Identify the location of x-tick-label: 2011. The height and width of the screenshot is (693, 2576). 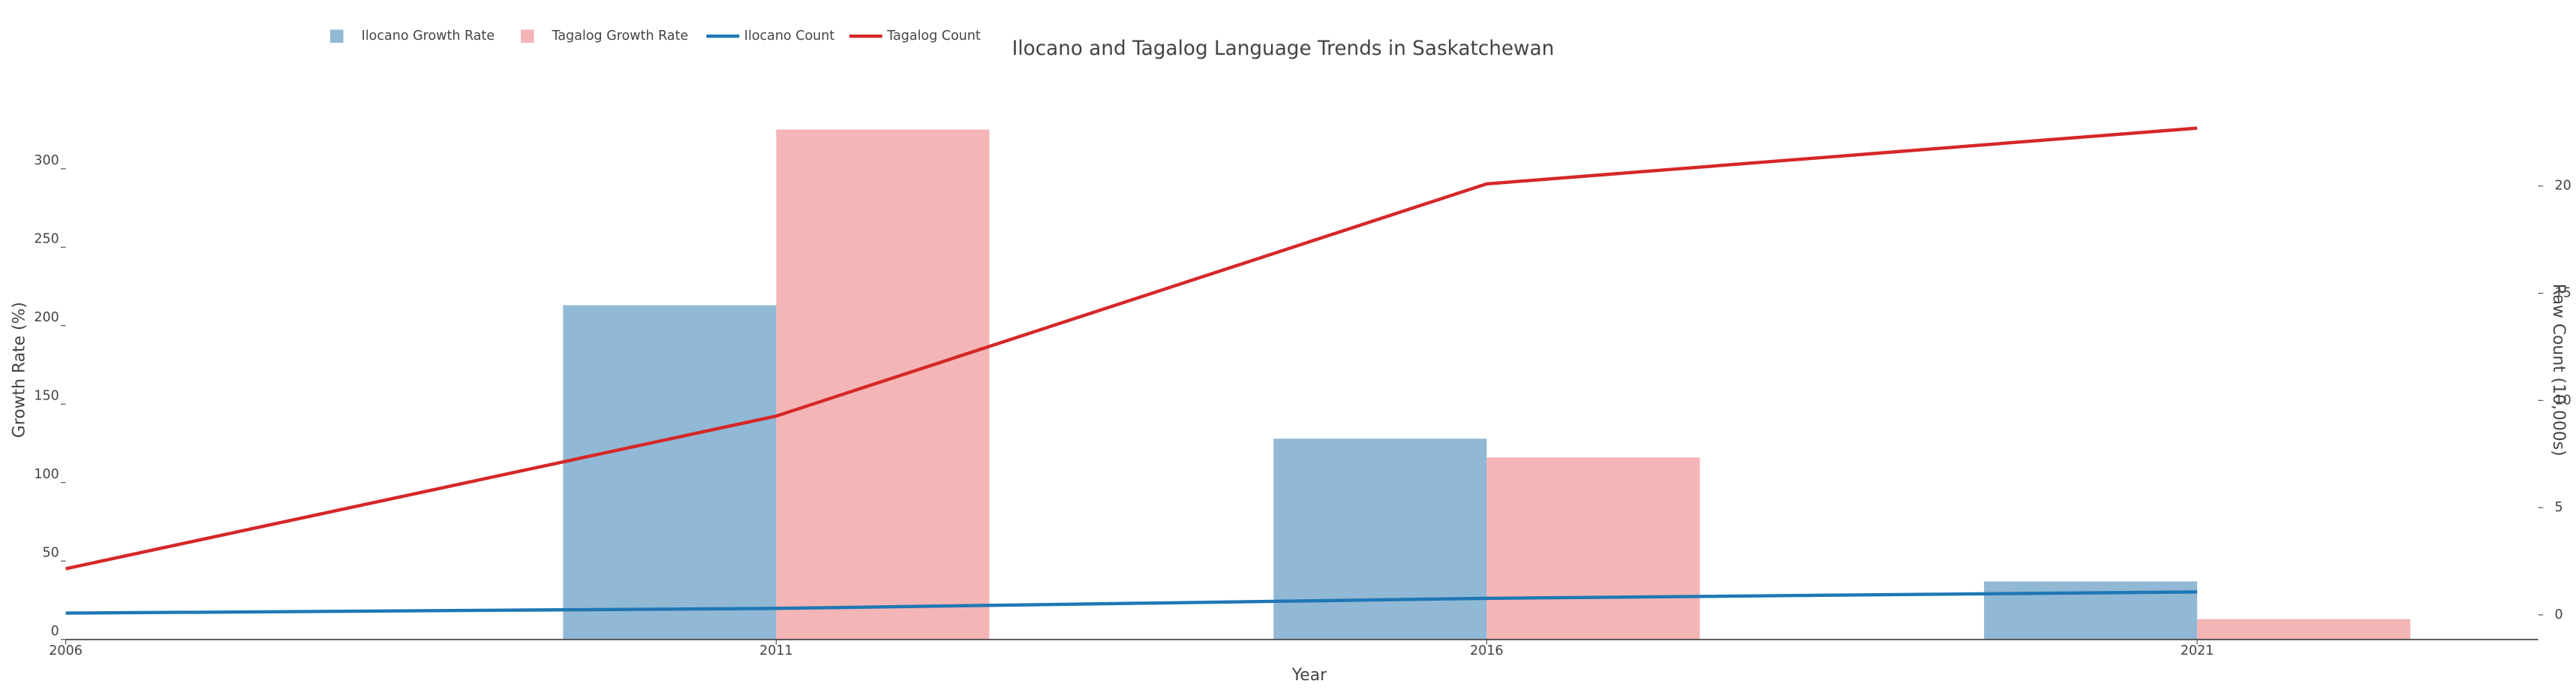
(776, 650).